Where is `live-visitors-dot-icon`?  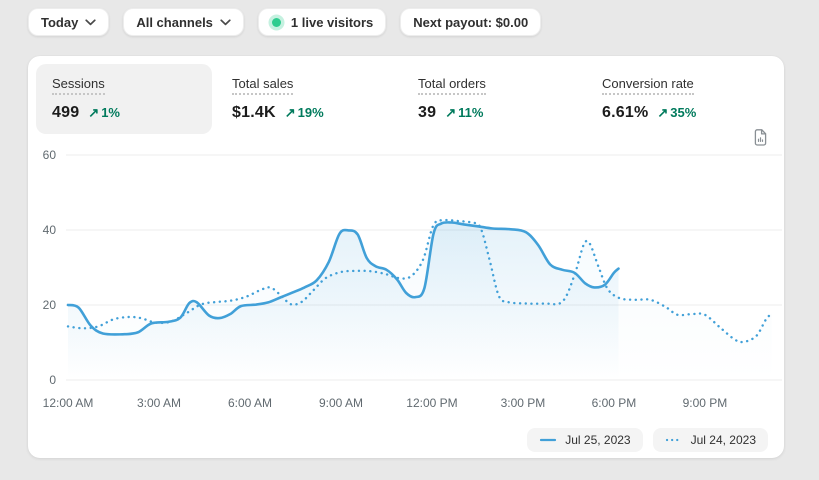
live-visitors-dot-icon is located at coordinates (276, 22).